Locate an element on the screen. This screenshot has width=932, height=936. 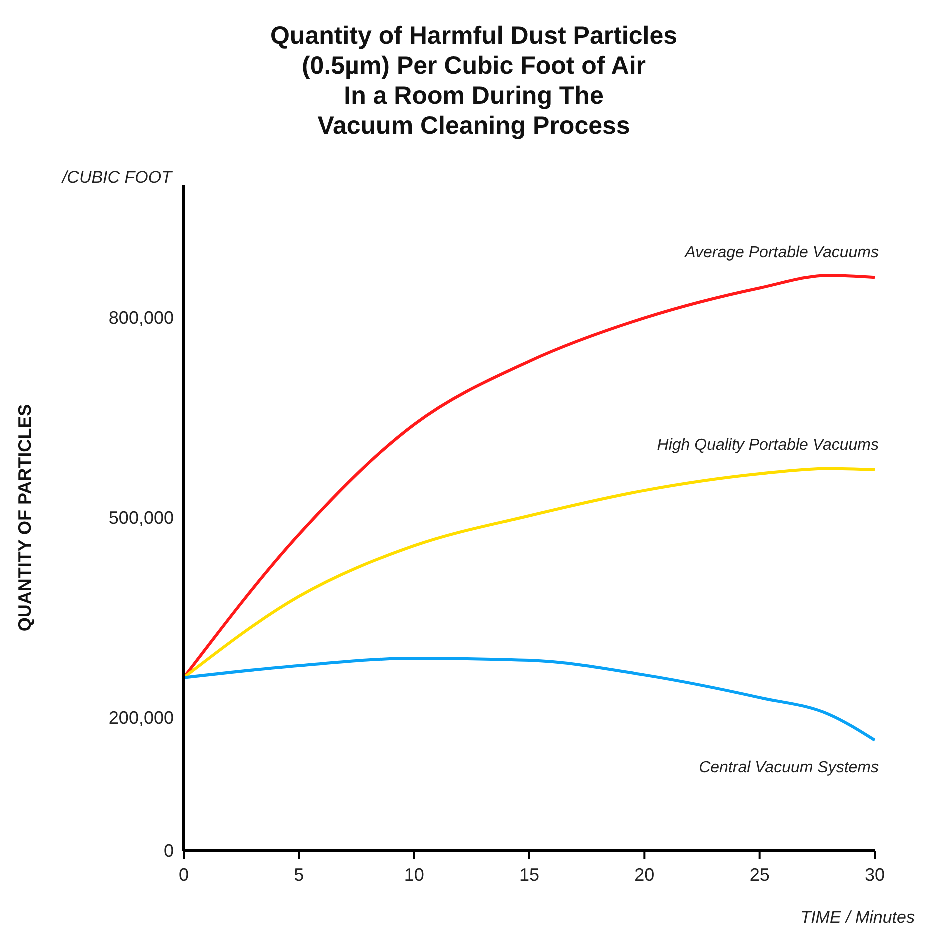
series-label: Average Portable Vacuums is located at coordinates (781, 253).